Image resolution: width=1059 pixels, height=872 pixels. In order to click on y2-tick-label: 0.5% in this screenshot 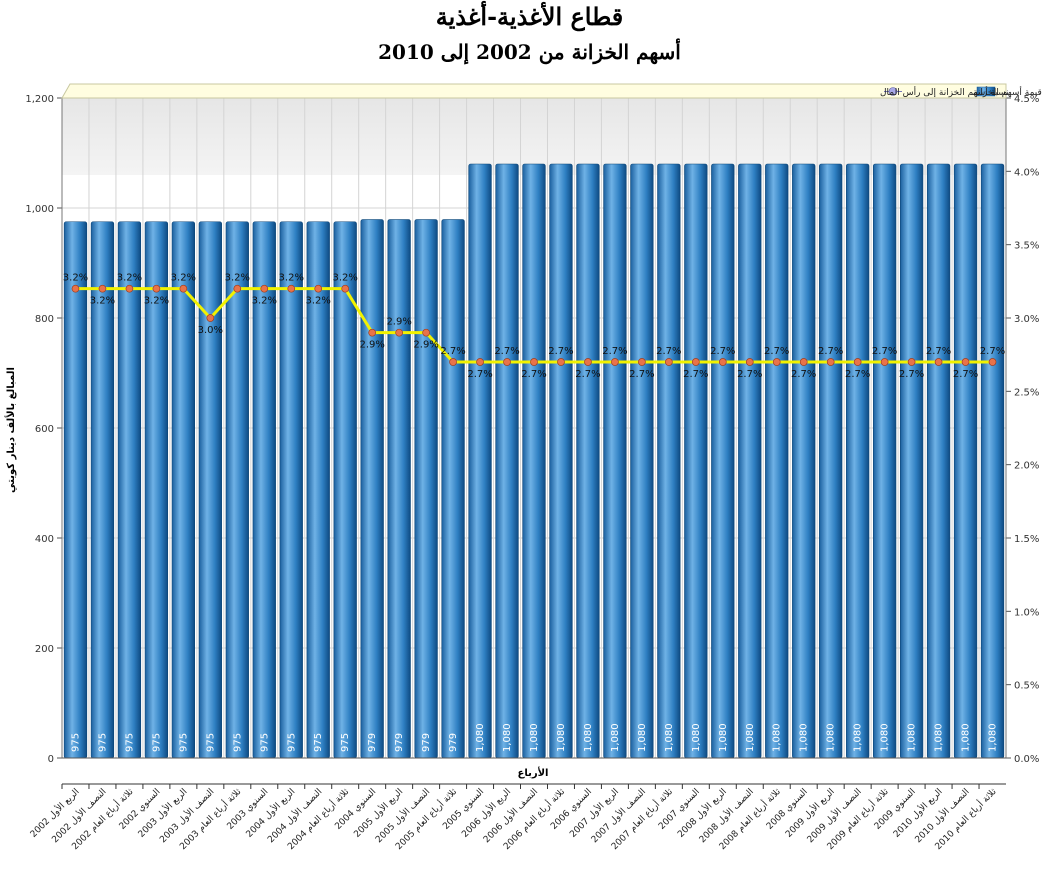, I will do `click(1026, 686)`.